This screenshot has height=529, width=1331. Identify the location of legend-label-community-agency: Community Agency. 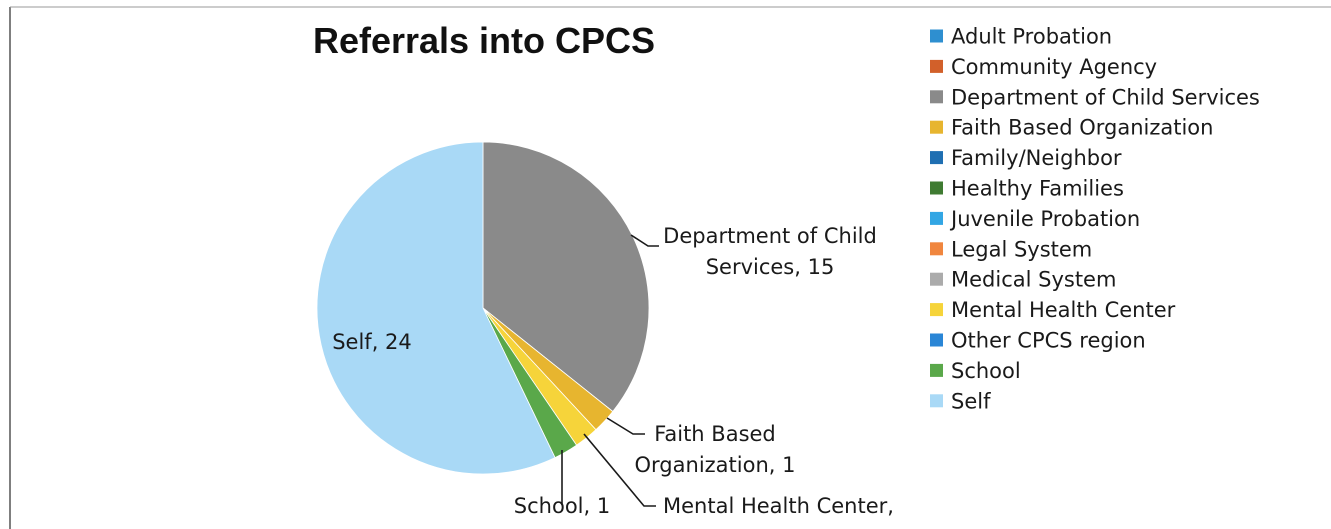
(1054, 67).